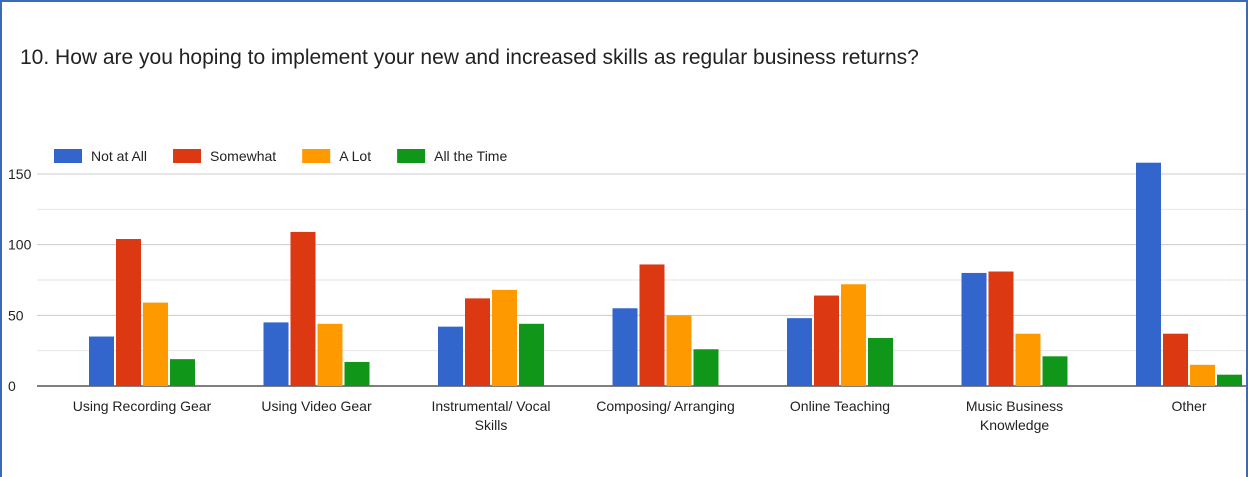 The image size is (1248, 477). What do you see at coordinates (1188, 406) in the screenshot?
I see `x-category-label: Other` at bounding box center [1188, 406].